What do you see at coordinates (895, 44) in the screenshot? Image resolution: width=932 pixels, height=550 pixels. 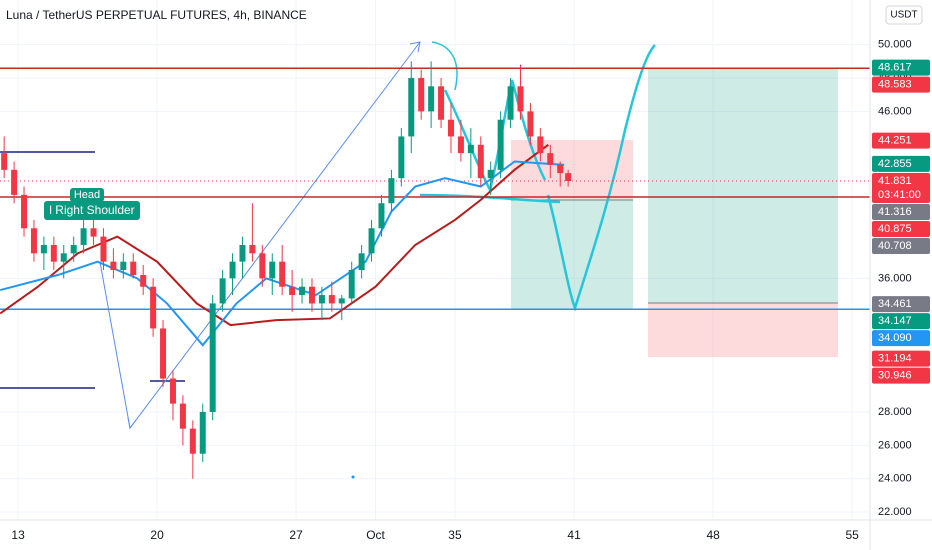 I see `y-tick-label: 50.000` at bounding box center [895, 44].